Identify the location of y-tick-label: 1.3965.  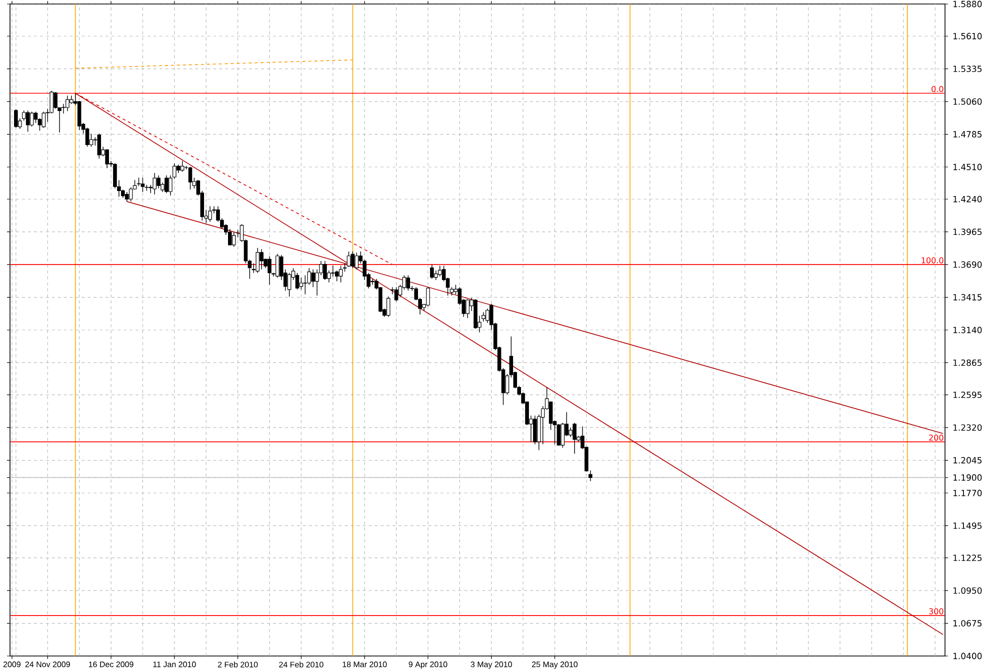
(967, 232).